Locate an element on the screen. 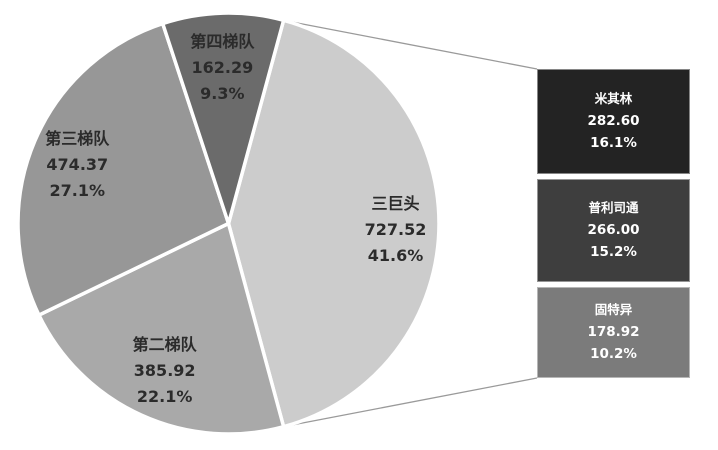 The image size is (718, 450). leader-line-top is located at coordinates (410, 44).